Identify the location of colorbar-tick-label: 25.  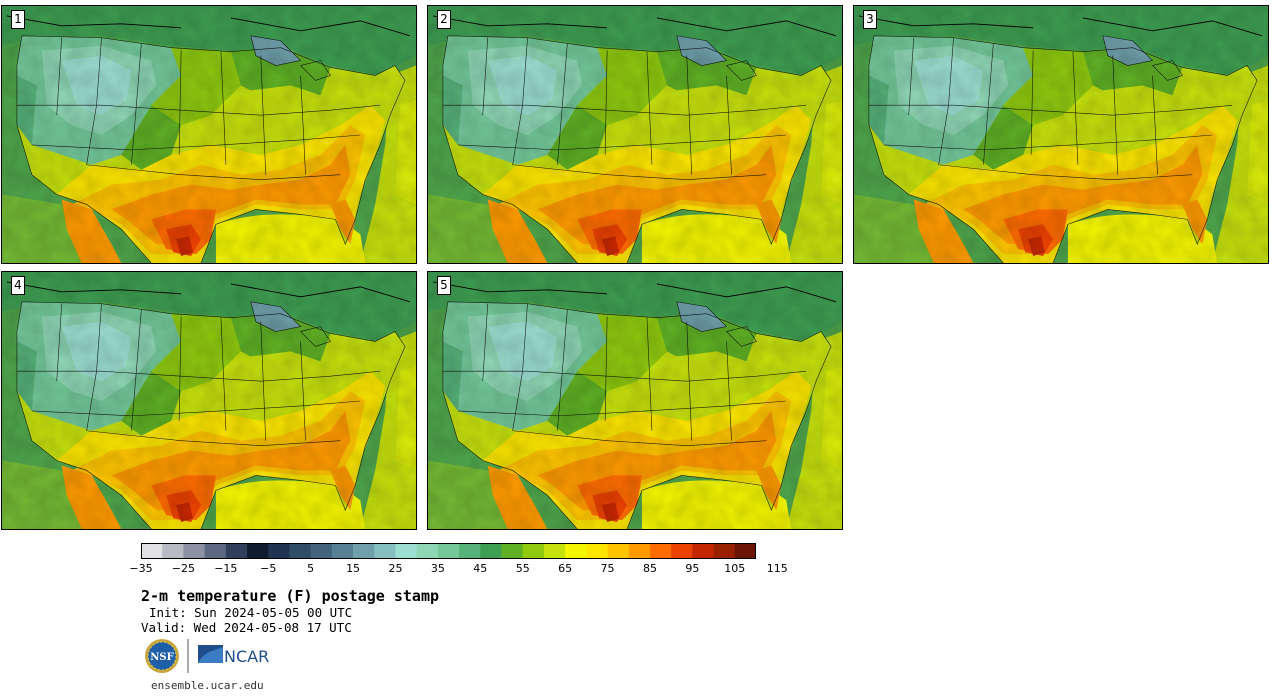
(395, 568).